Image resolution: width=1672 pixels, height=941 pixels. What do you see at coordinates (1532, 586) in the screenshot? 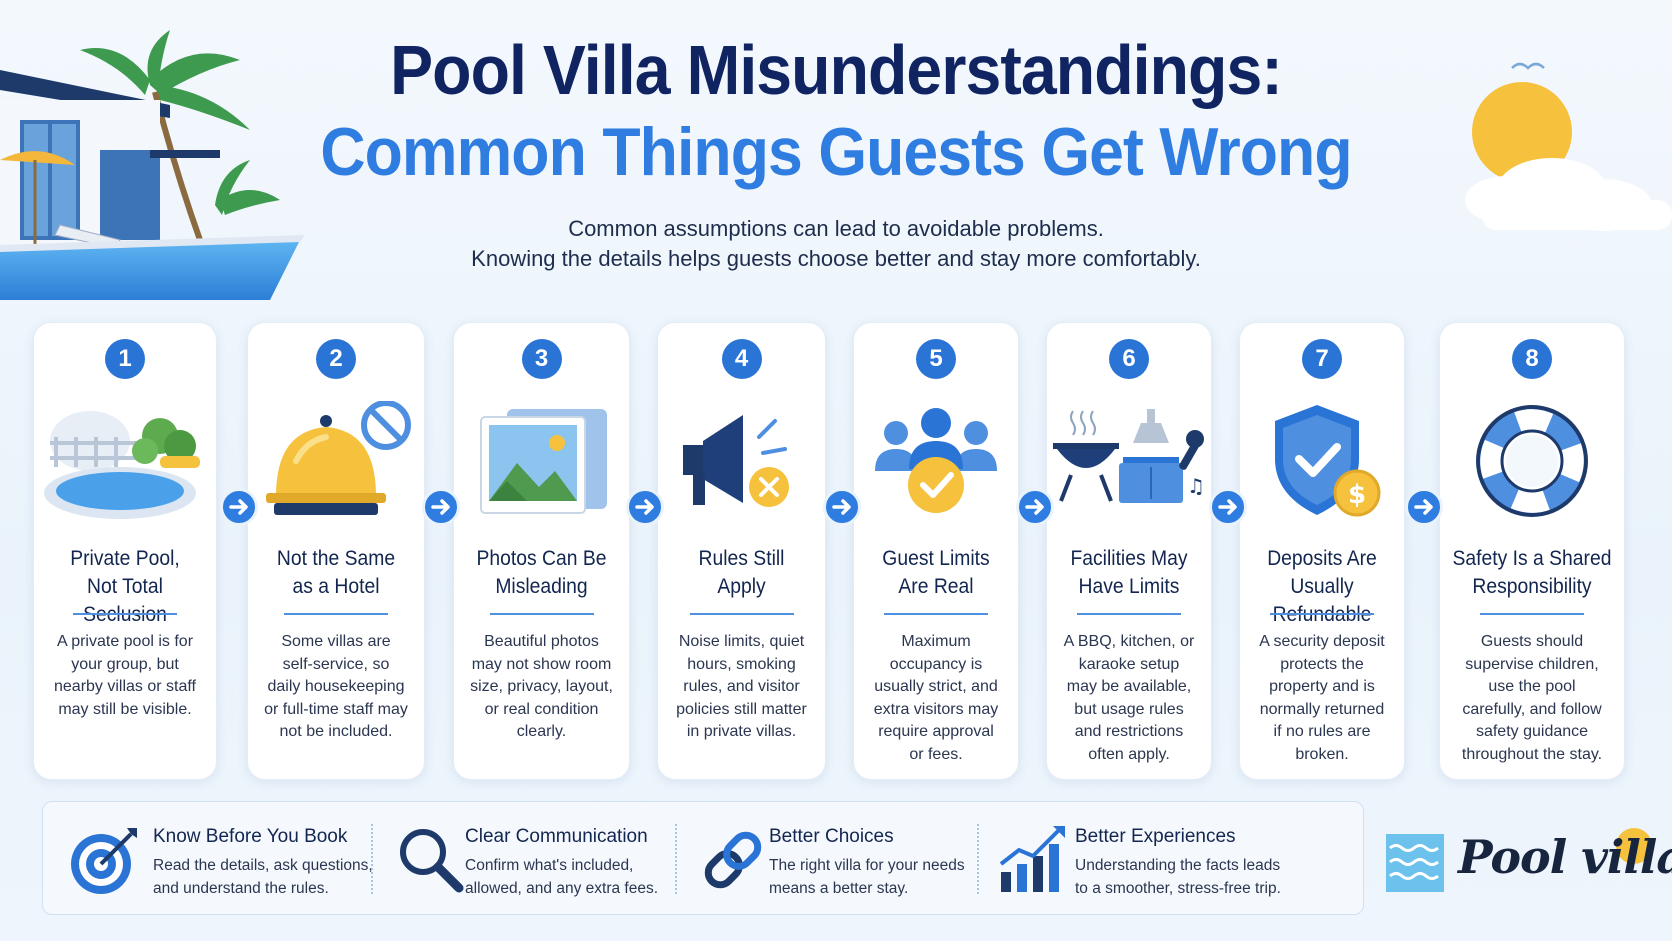
I see `card-title-line: Responsibility` at bounding box center [1532, 586].